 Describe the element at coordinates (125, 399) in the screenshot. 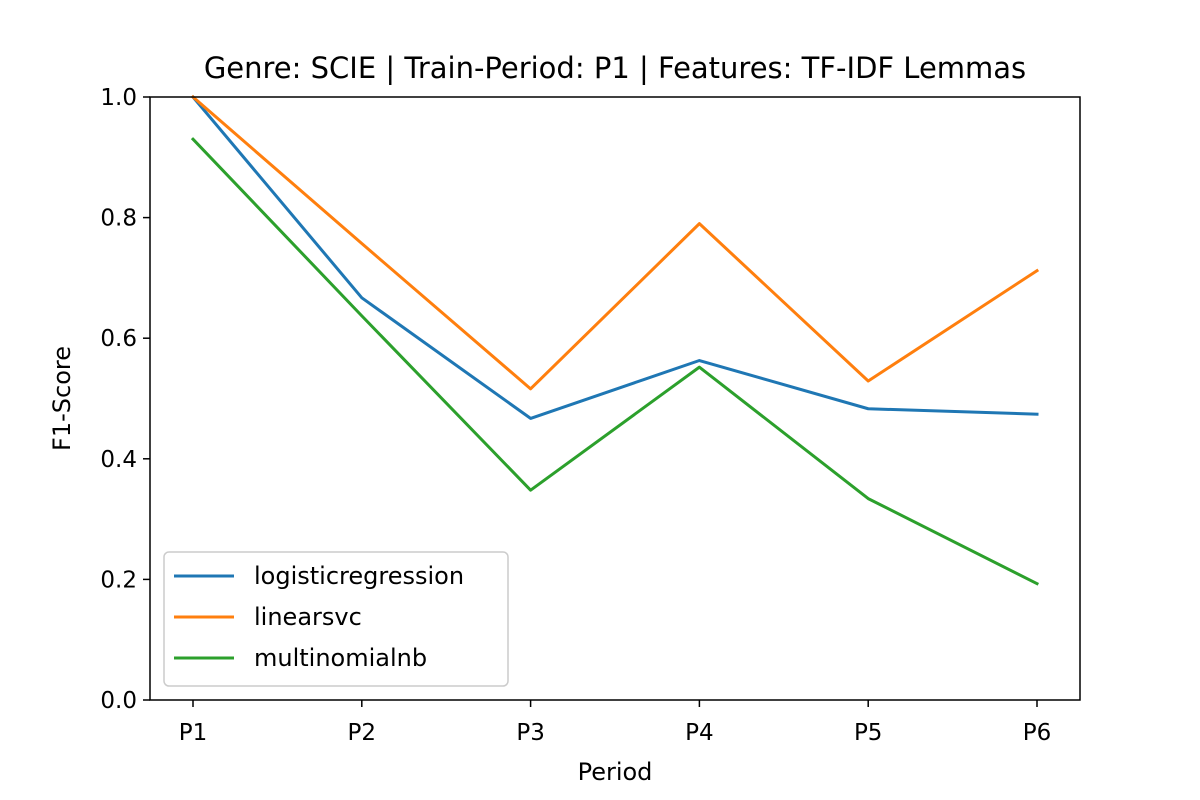

I see `y-axis-ticks: 0.0 0.2 0.4 0.6 0.8 1.0` at that location.